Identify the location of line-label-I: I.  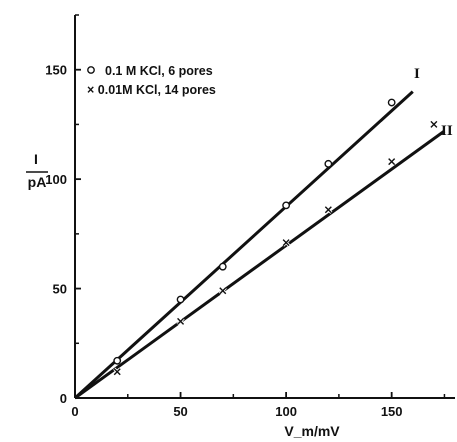
(417, 74).